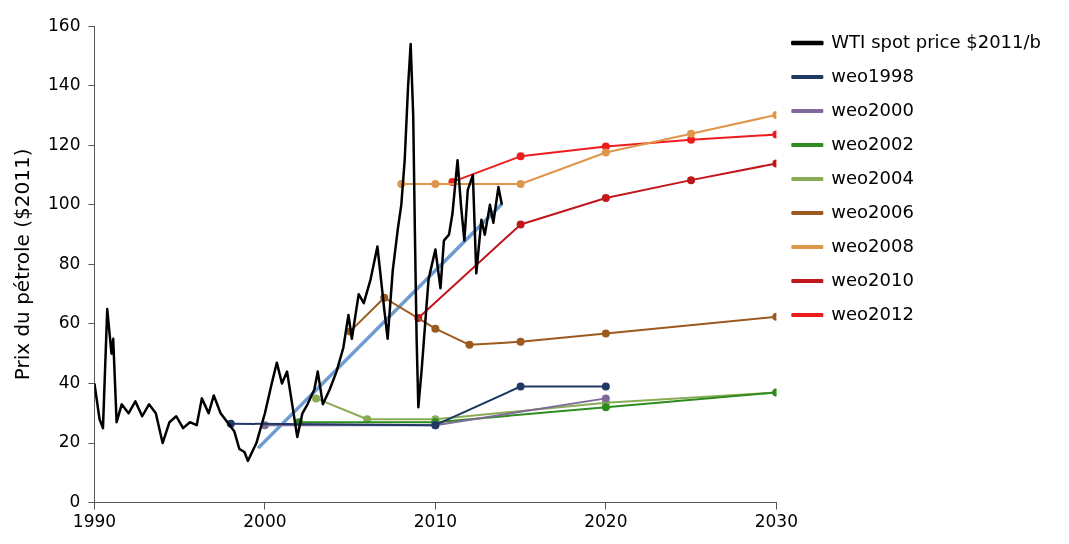 Image resolution: width=1069 pixels, height=544 pixels. What do you see at coordinates (872, 109) in the screenshot?
I see `legend-label: weo2000` at bounding box center [872, 109].